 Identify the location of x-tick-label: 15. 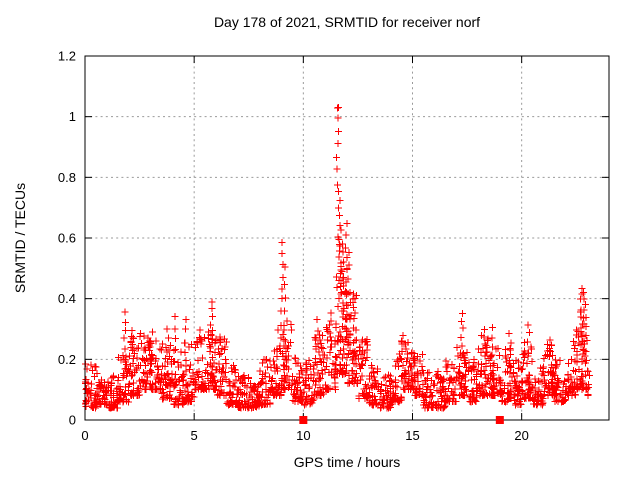
(412, 435).